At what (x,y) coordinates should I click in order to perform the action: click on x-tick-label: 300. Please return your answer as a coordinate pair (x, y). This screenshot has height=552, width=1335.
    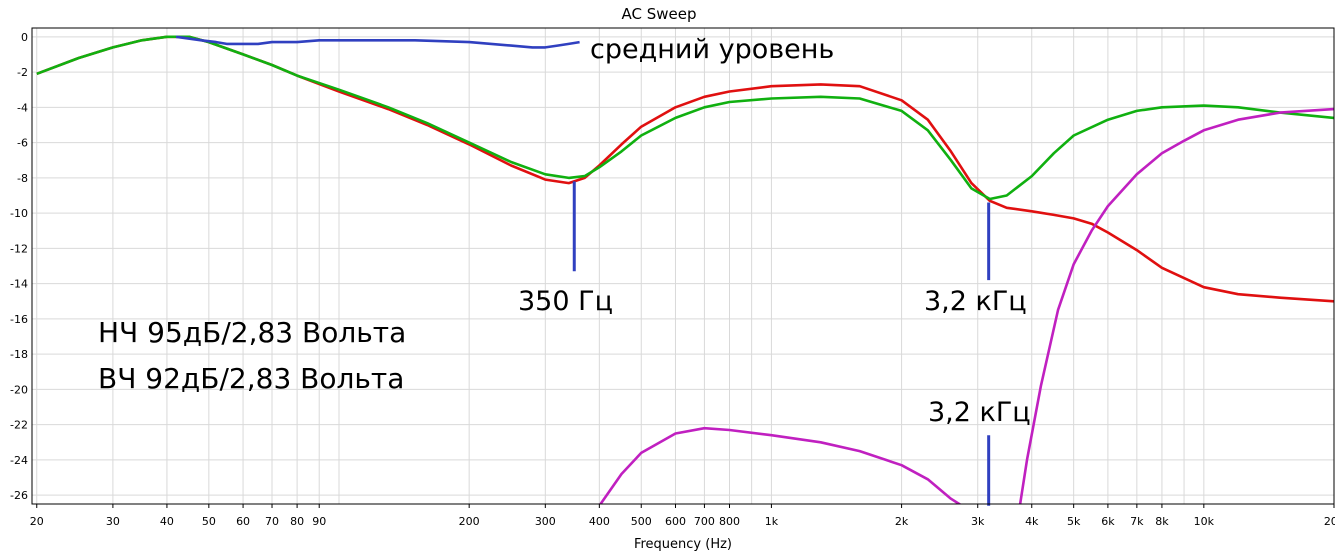
    Looking at the image, I should click on (545, 521).